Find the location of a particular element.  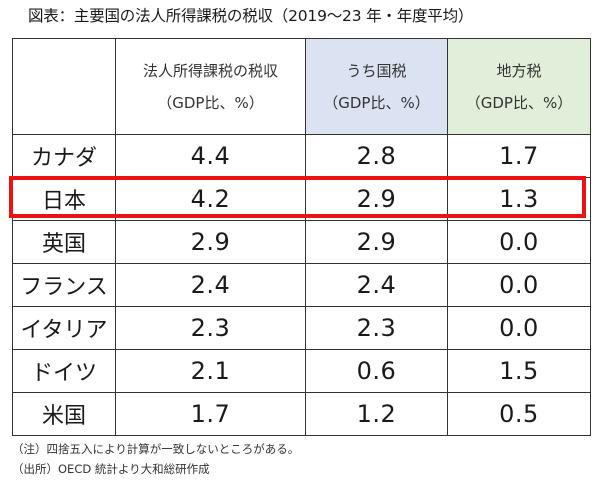

header-national-tax-label: うち国税 is located at coordinates (376, 70).